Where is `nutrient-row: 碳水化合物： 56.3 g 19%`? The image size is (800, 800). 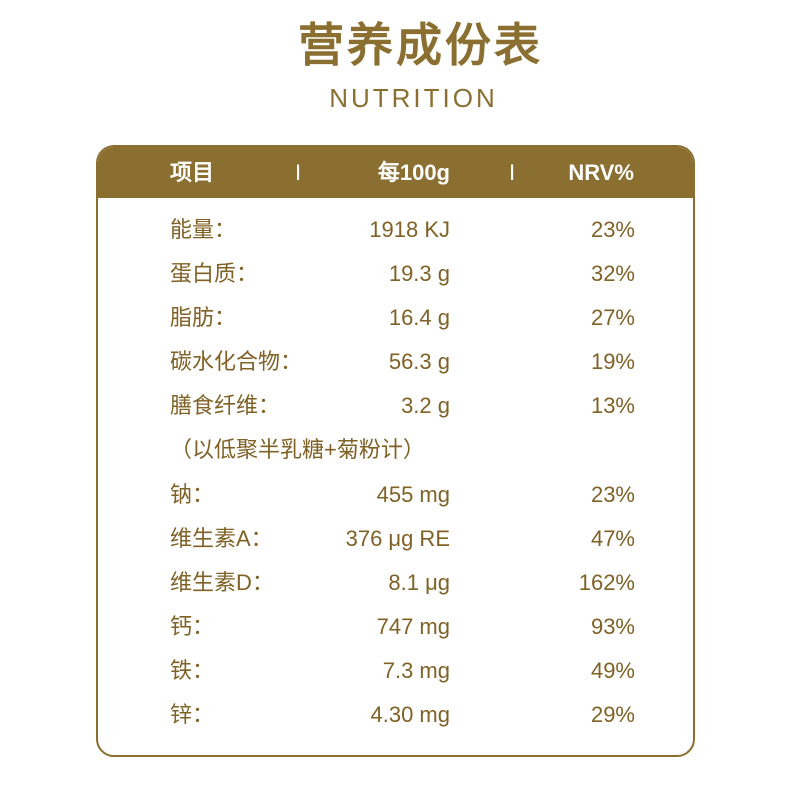
nutrient-row: 碳水化合物： 56.3 g 19% is located at coordinates (395, 362).